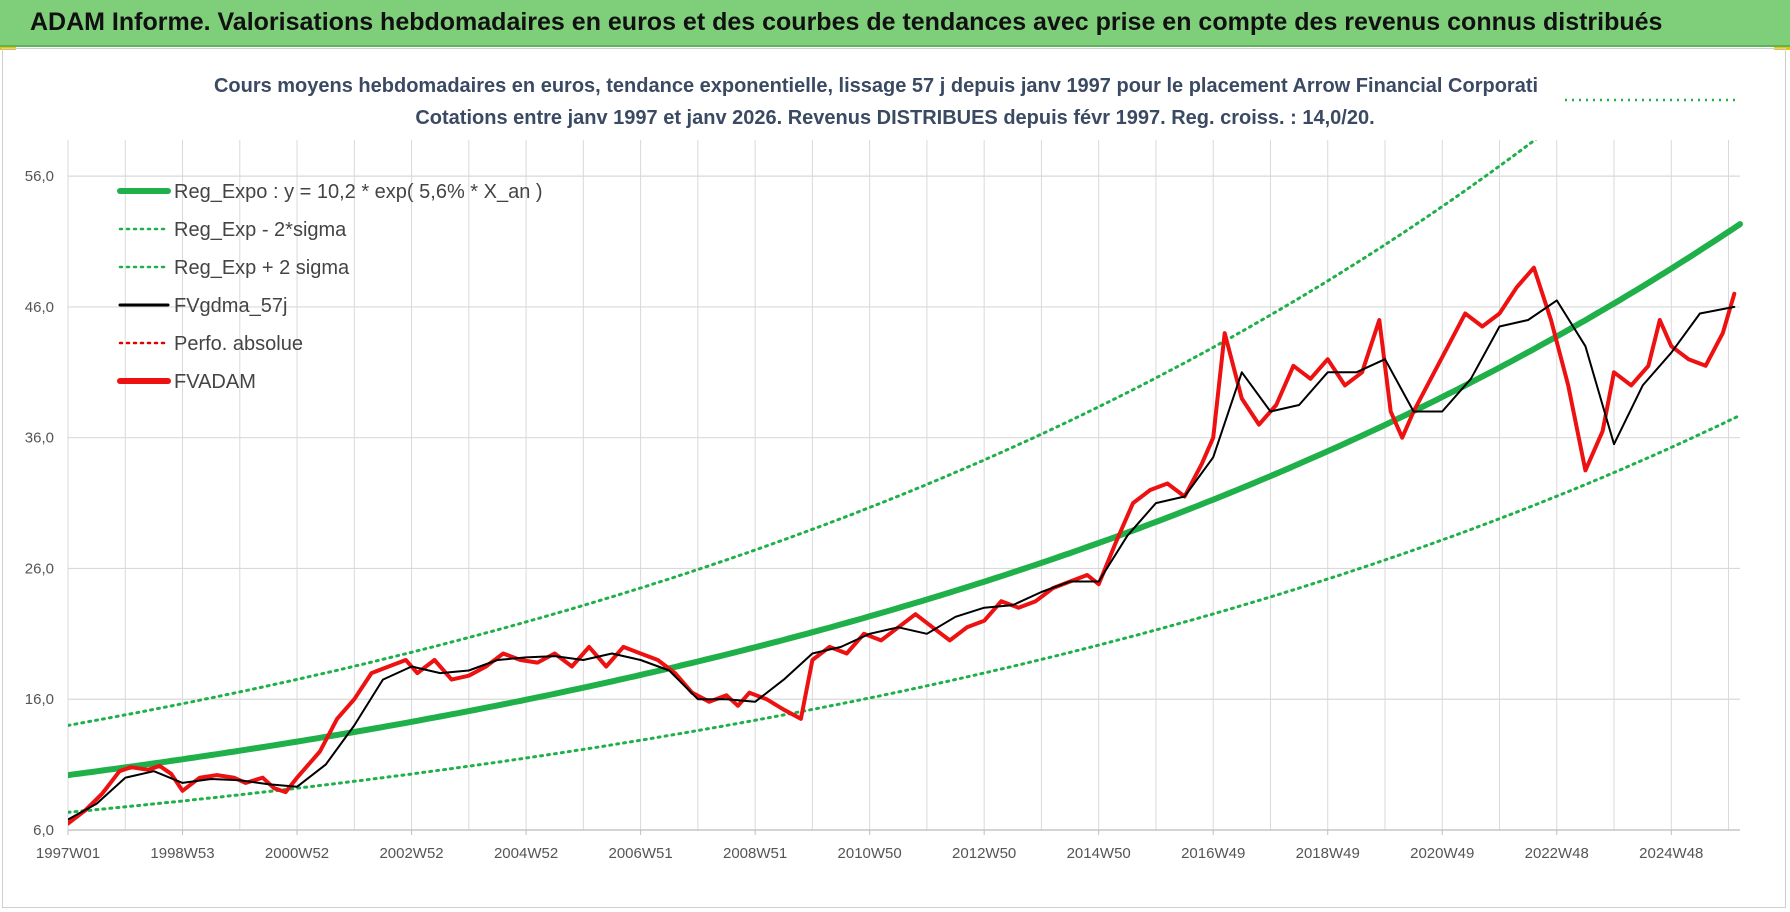 The width and height of the screenshot is (1790, 912). Describe the element at coordinates (39, 568) in the screenshot. I see `y-tick-label: 26,0` at that location.